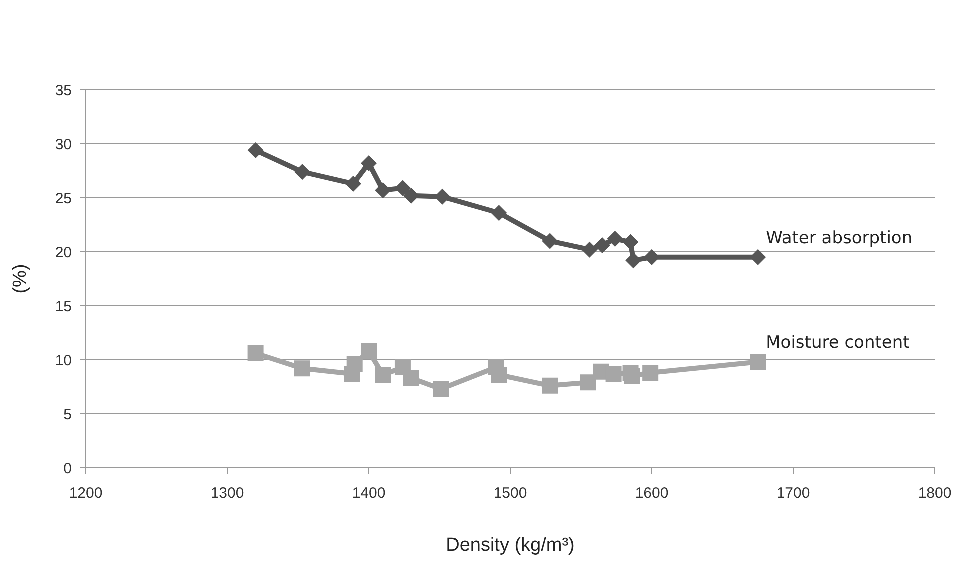 The image size is (959, 563). I want to click on y-axis-title: (%), so click(20, 279).